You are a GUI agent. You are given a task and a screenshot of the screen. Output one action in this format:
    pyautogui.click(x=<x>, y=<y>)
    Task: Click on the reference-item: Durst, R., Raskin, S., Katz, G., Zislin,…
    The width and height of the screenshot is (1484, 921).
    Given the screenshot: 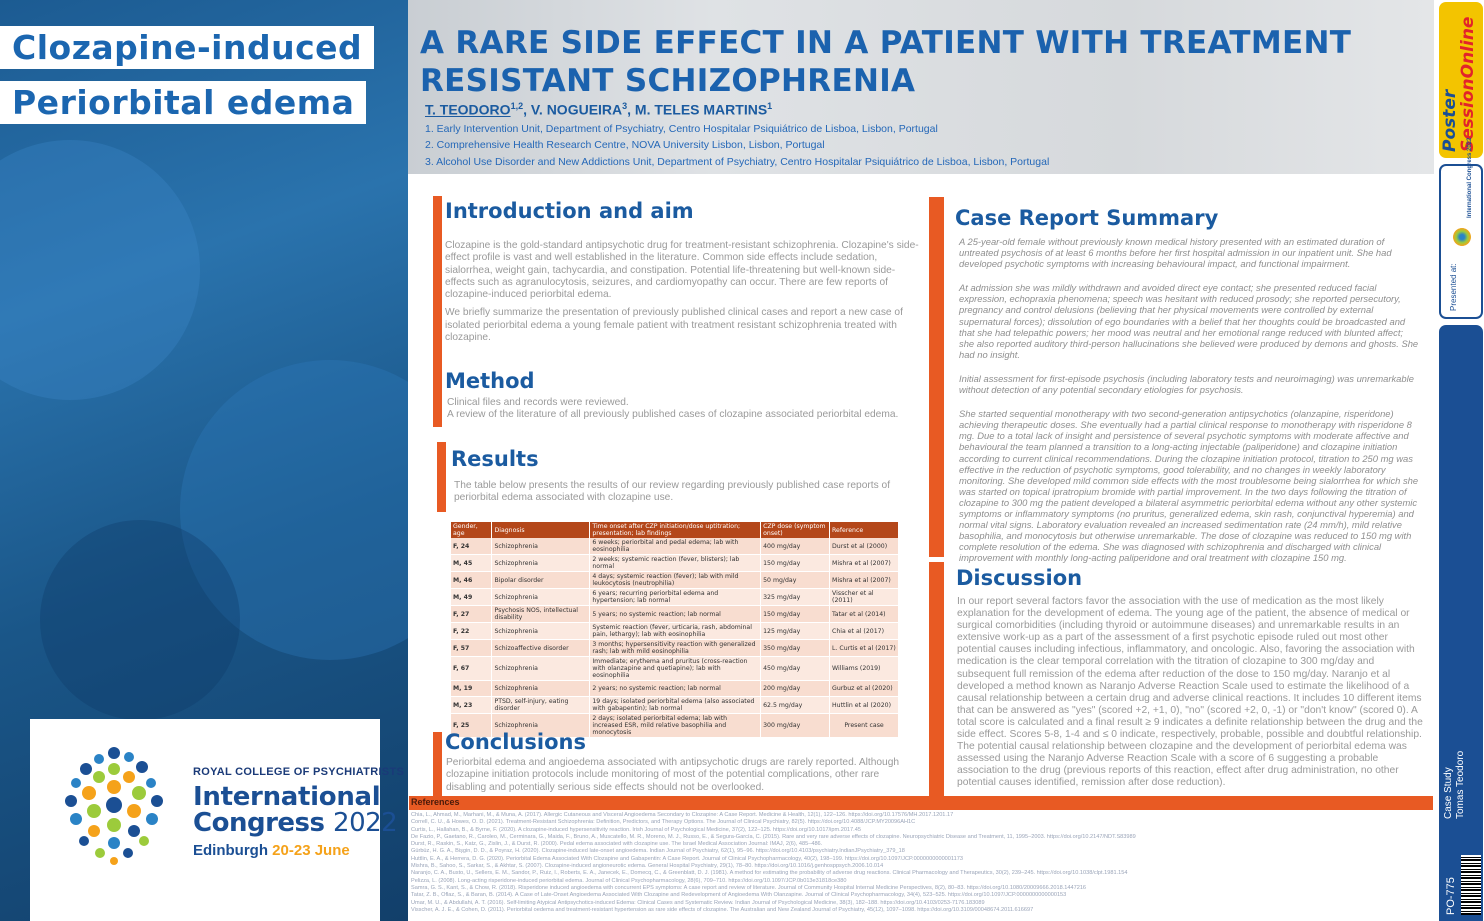 What is the action you would take?
    pyautogui.click(x=617, y=844)
    